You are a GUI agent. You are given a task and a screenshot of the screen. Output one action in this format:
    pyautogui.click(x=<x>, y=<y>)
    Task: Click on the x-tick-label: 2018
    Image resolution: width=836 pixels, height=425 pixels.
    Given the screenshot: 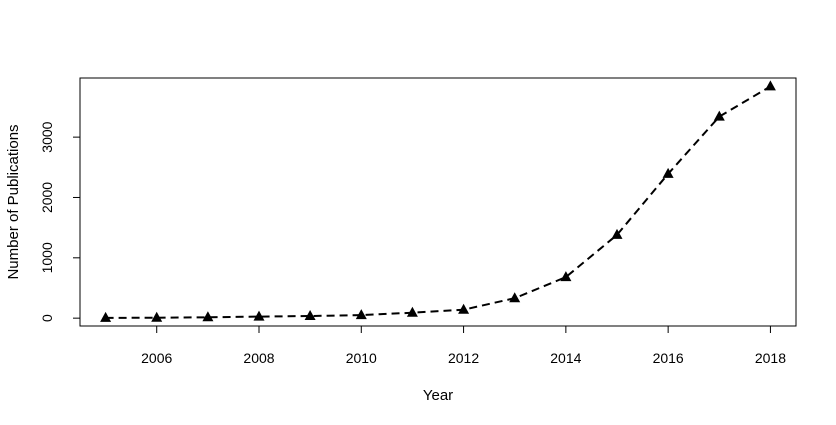 What is the action you would take?
    pyautogui.click(x=770, y=358)
    